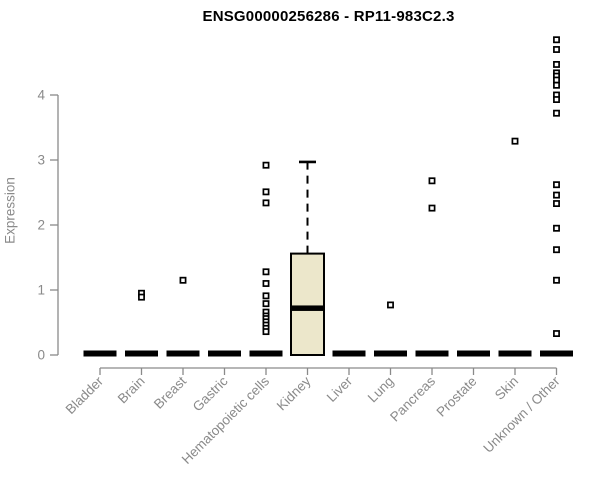  I want to click on x-tick-label: Bladder, so click(85, 395).